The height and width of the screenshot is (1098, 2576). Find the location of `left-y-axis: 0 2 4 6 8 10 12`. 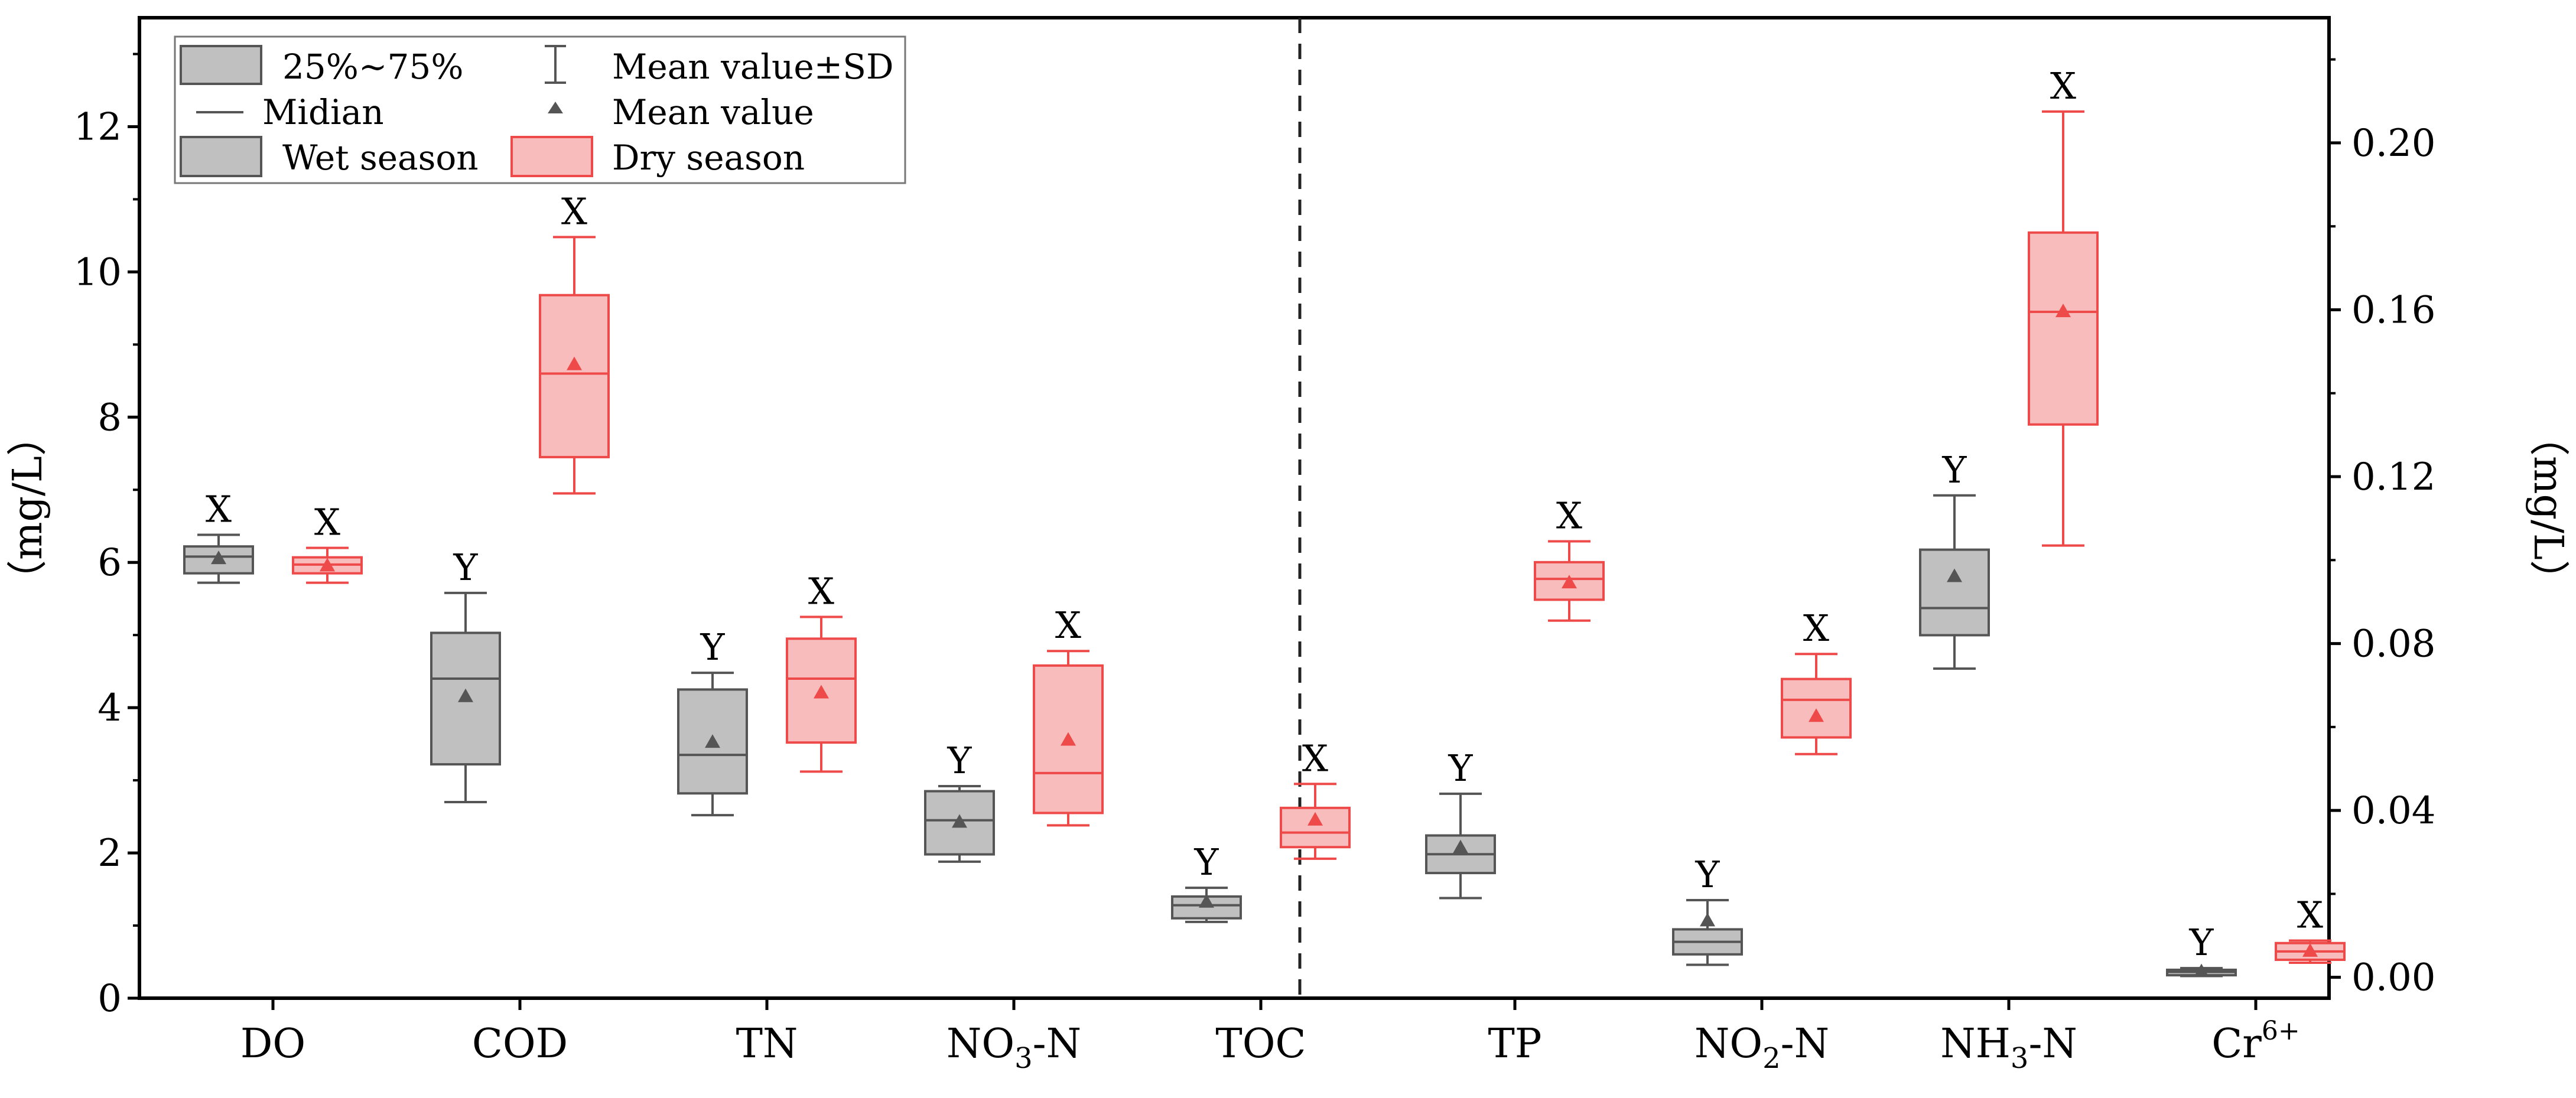

left-y-axis: 0 2 4 6 8 10 12 is located at coordinates (107, 537).